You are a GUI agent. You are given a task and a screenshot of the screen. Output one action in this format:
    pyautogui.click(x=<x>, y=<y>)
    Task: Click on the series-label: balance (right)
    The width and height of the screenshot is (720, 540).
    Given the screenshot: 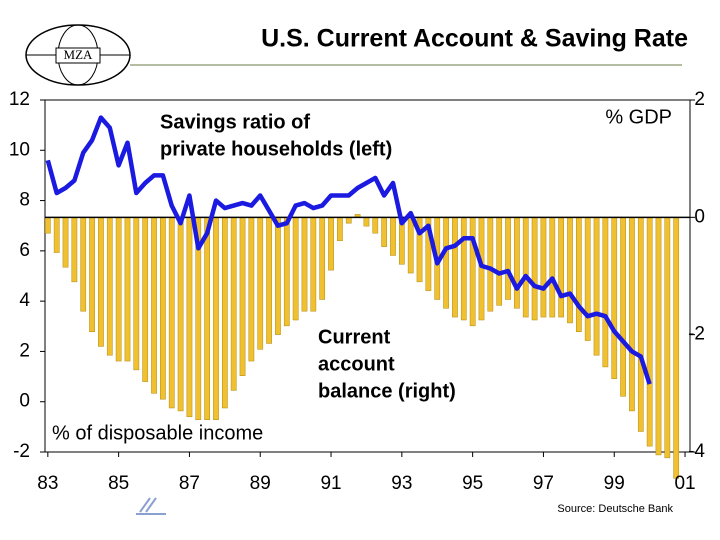 What is the action you would take?
    pyautogui.click(x=387, y=391)
    